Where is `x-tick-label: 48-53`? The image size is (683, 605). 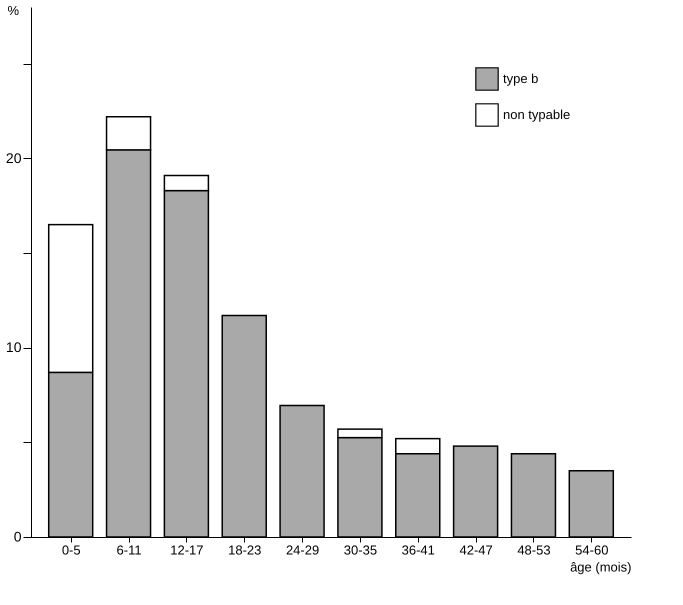
x-tick-label: 48-53 is located at coordinates (534, 550).